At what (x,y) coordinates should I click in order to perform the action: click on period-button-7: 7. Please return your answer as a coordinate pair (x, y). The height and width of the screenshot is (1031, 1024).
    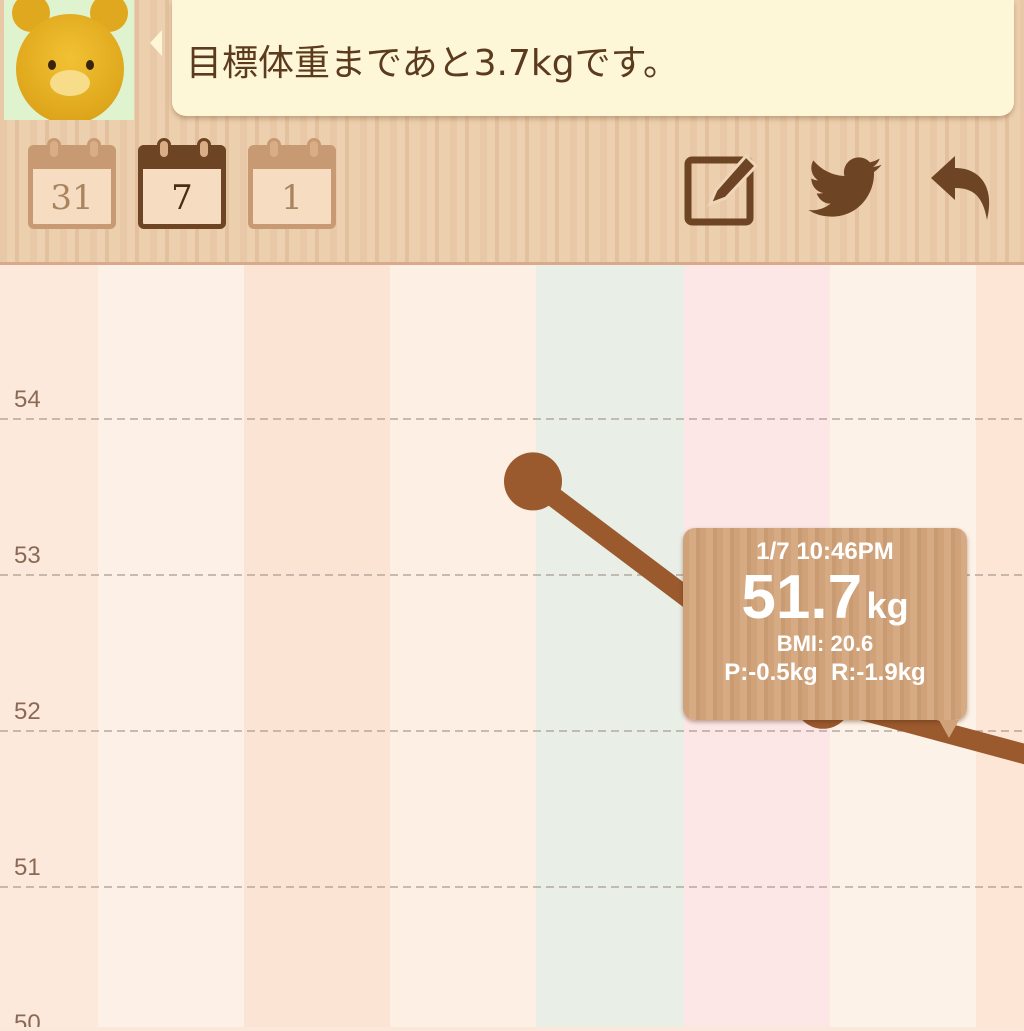
    Looking at the image, I should click on (182, 183).